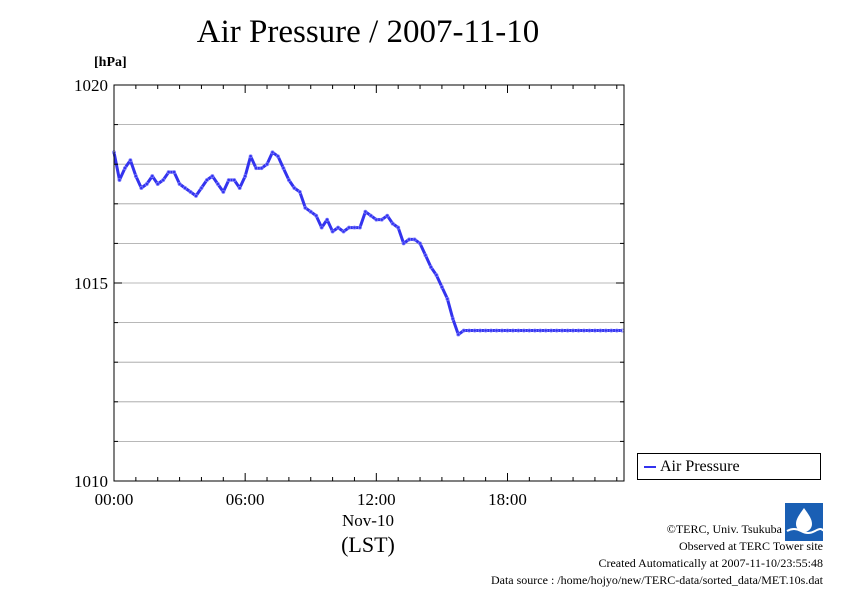 This screenshot has height=595, width=842. I want to click on x-tick-label: 06:00, so click(245, 499).